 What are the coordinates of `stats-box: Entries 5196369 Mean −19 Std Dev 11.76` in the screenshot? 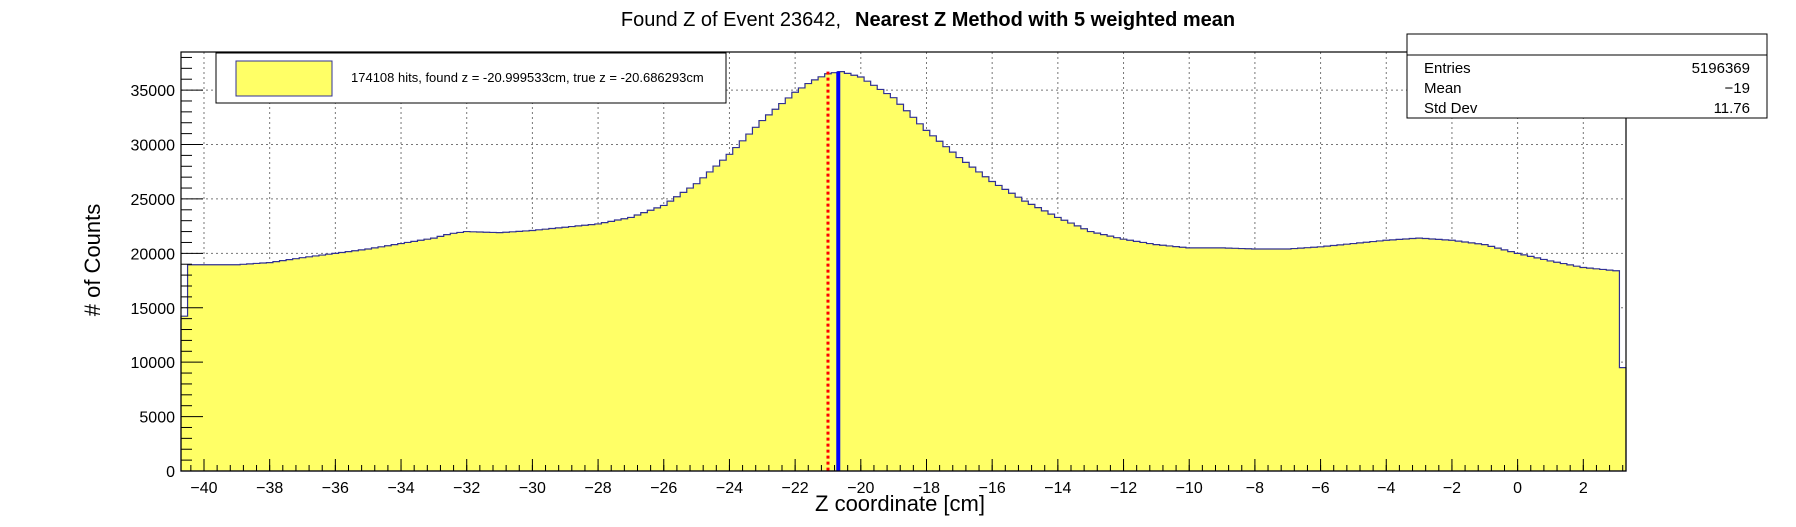 It's located at (1587, 76).